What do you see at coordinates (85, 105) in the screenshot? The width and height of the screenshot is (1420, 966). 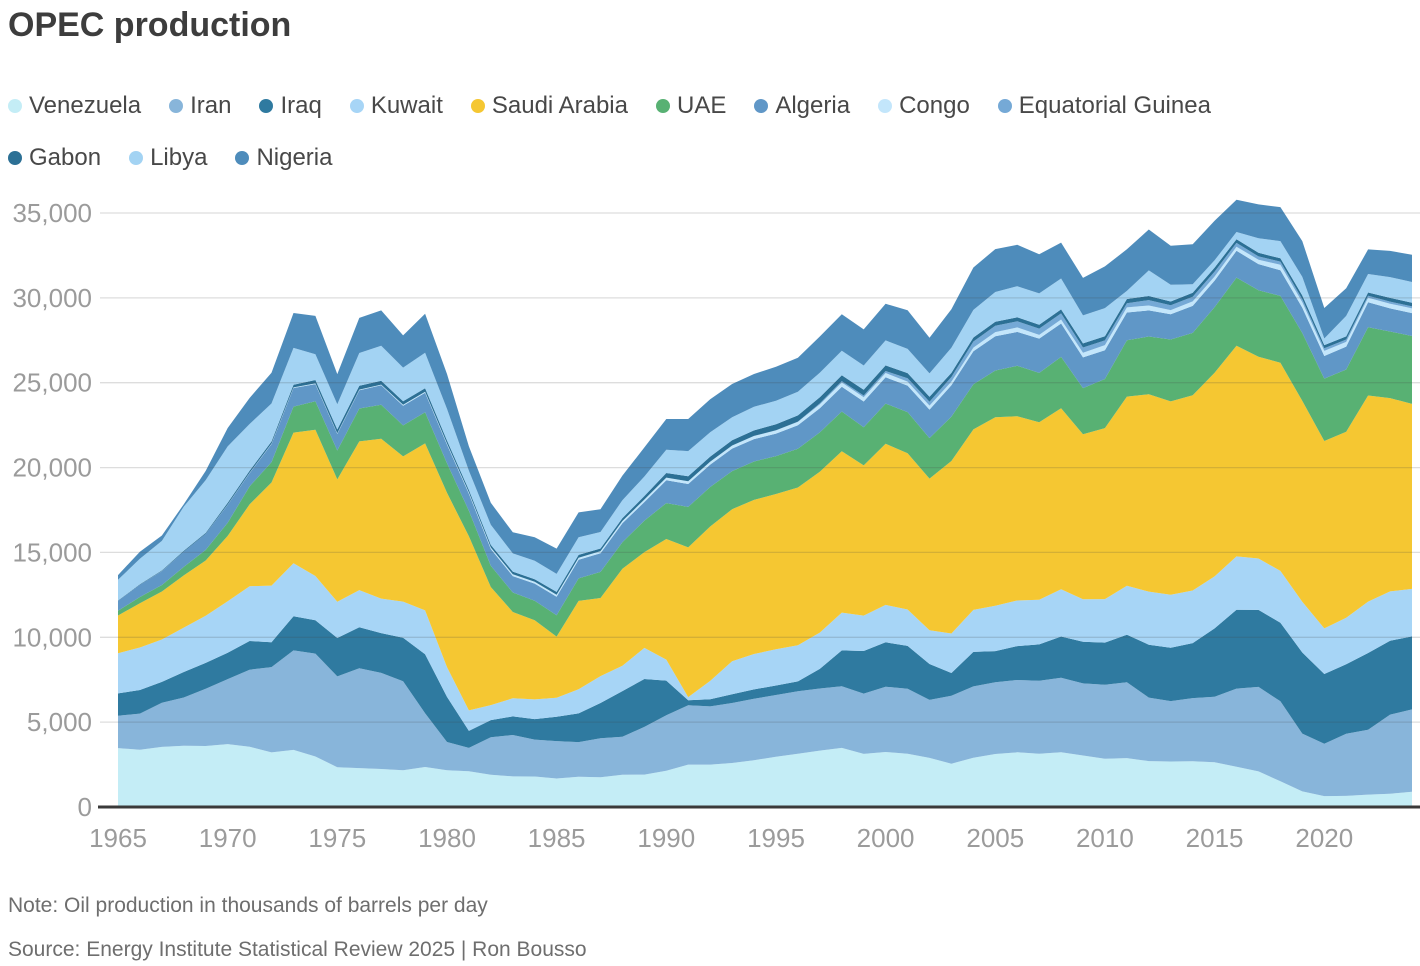 I see `legend-label-venezuela: Venezuela` at bounding box center [85, 105].